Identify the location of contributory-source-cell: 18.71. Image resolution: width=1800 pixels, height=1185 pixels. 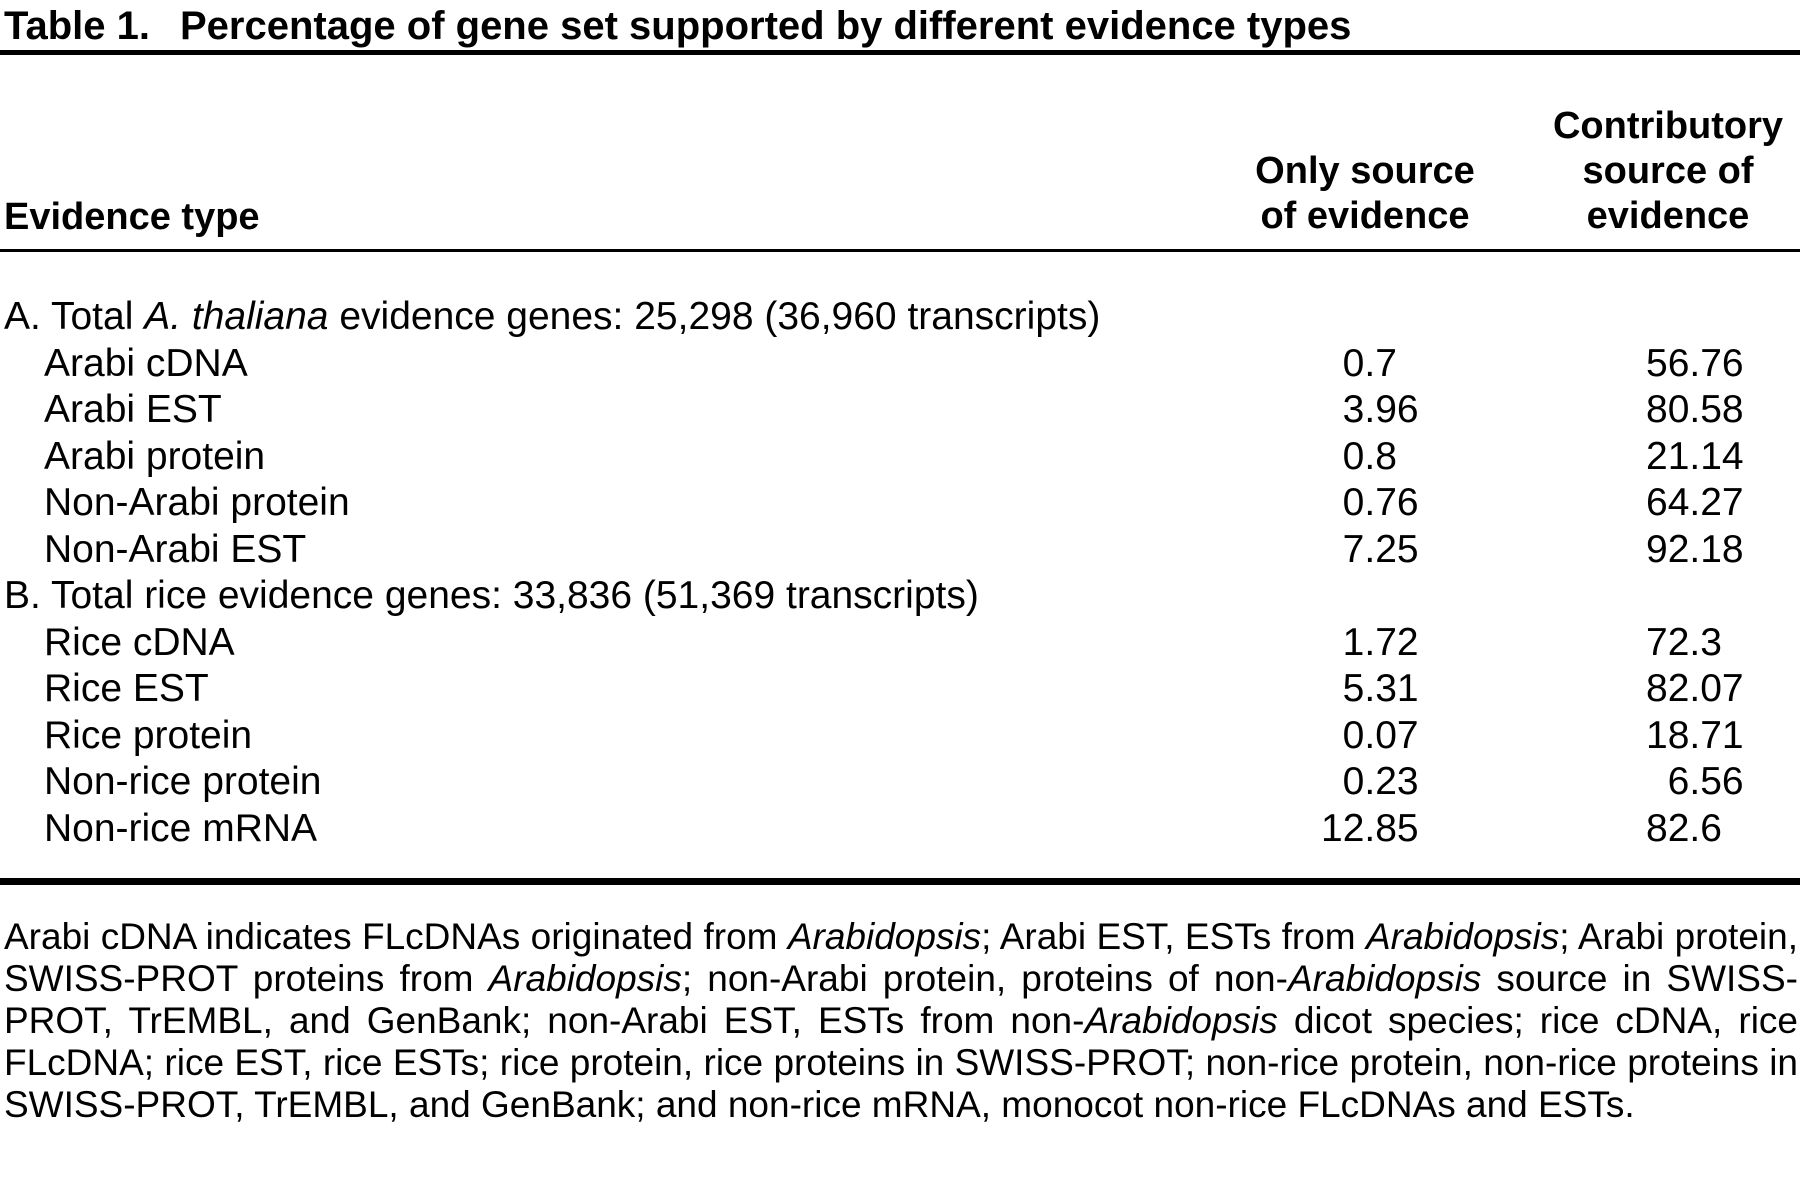
(1723, 736).